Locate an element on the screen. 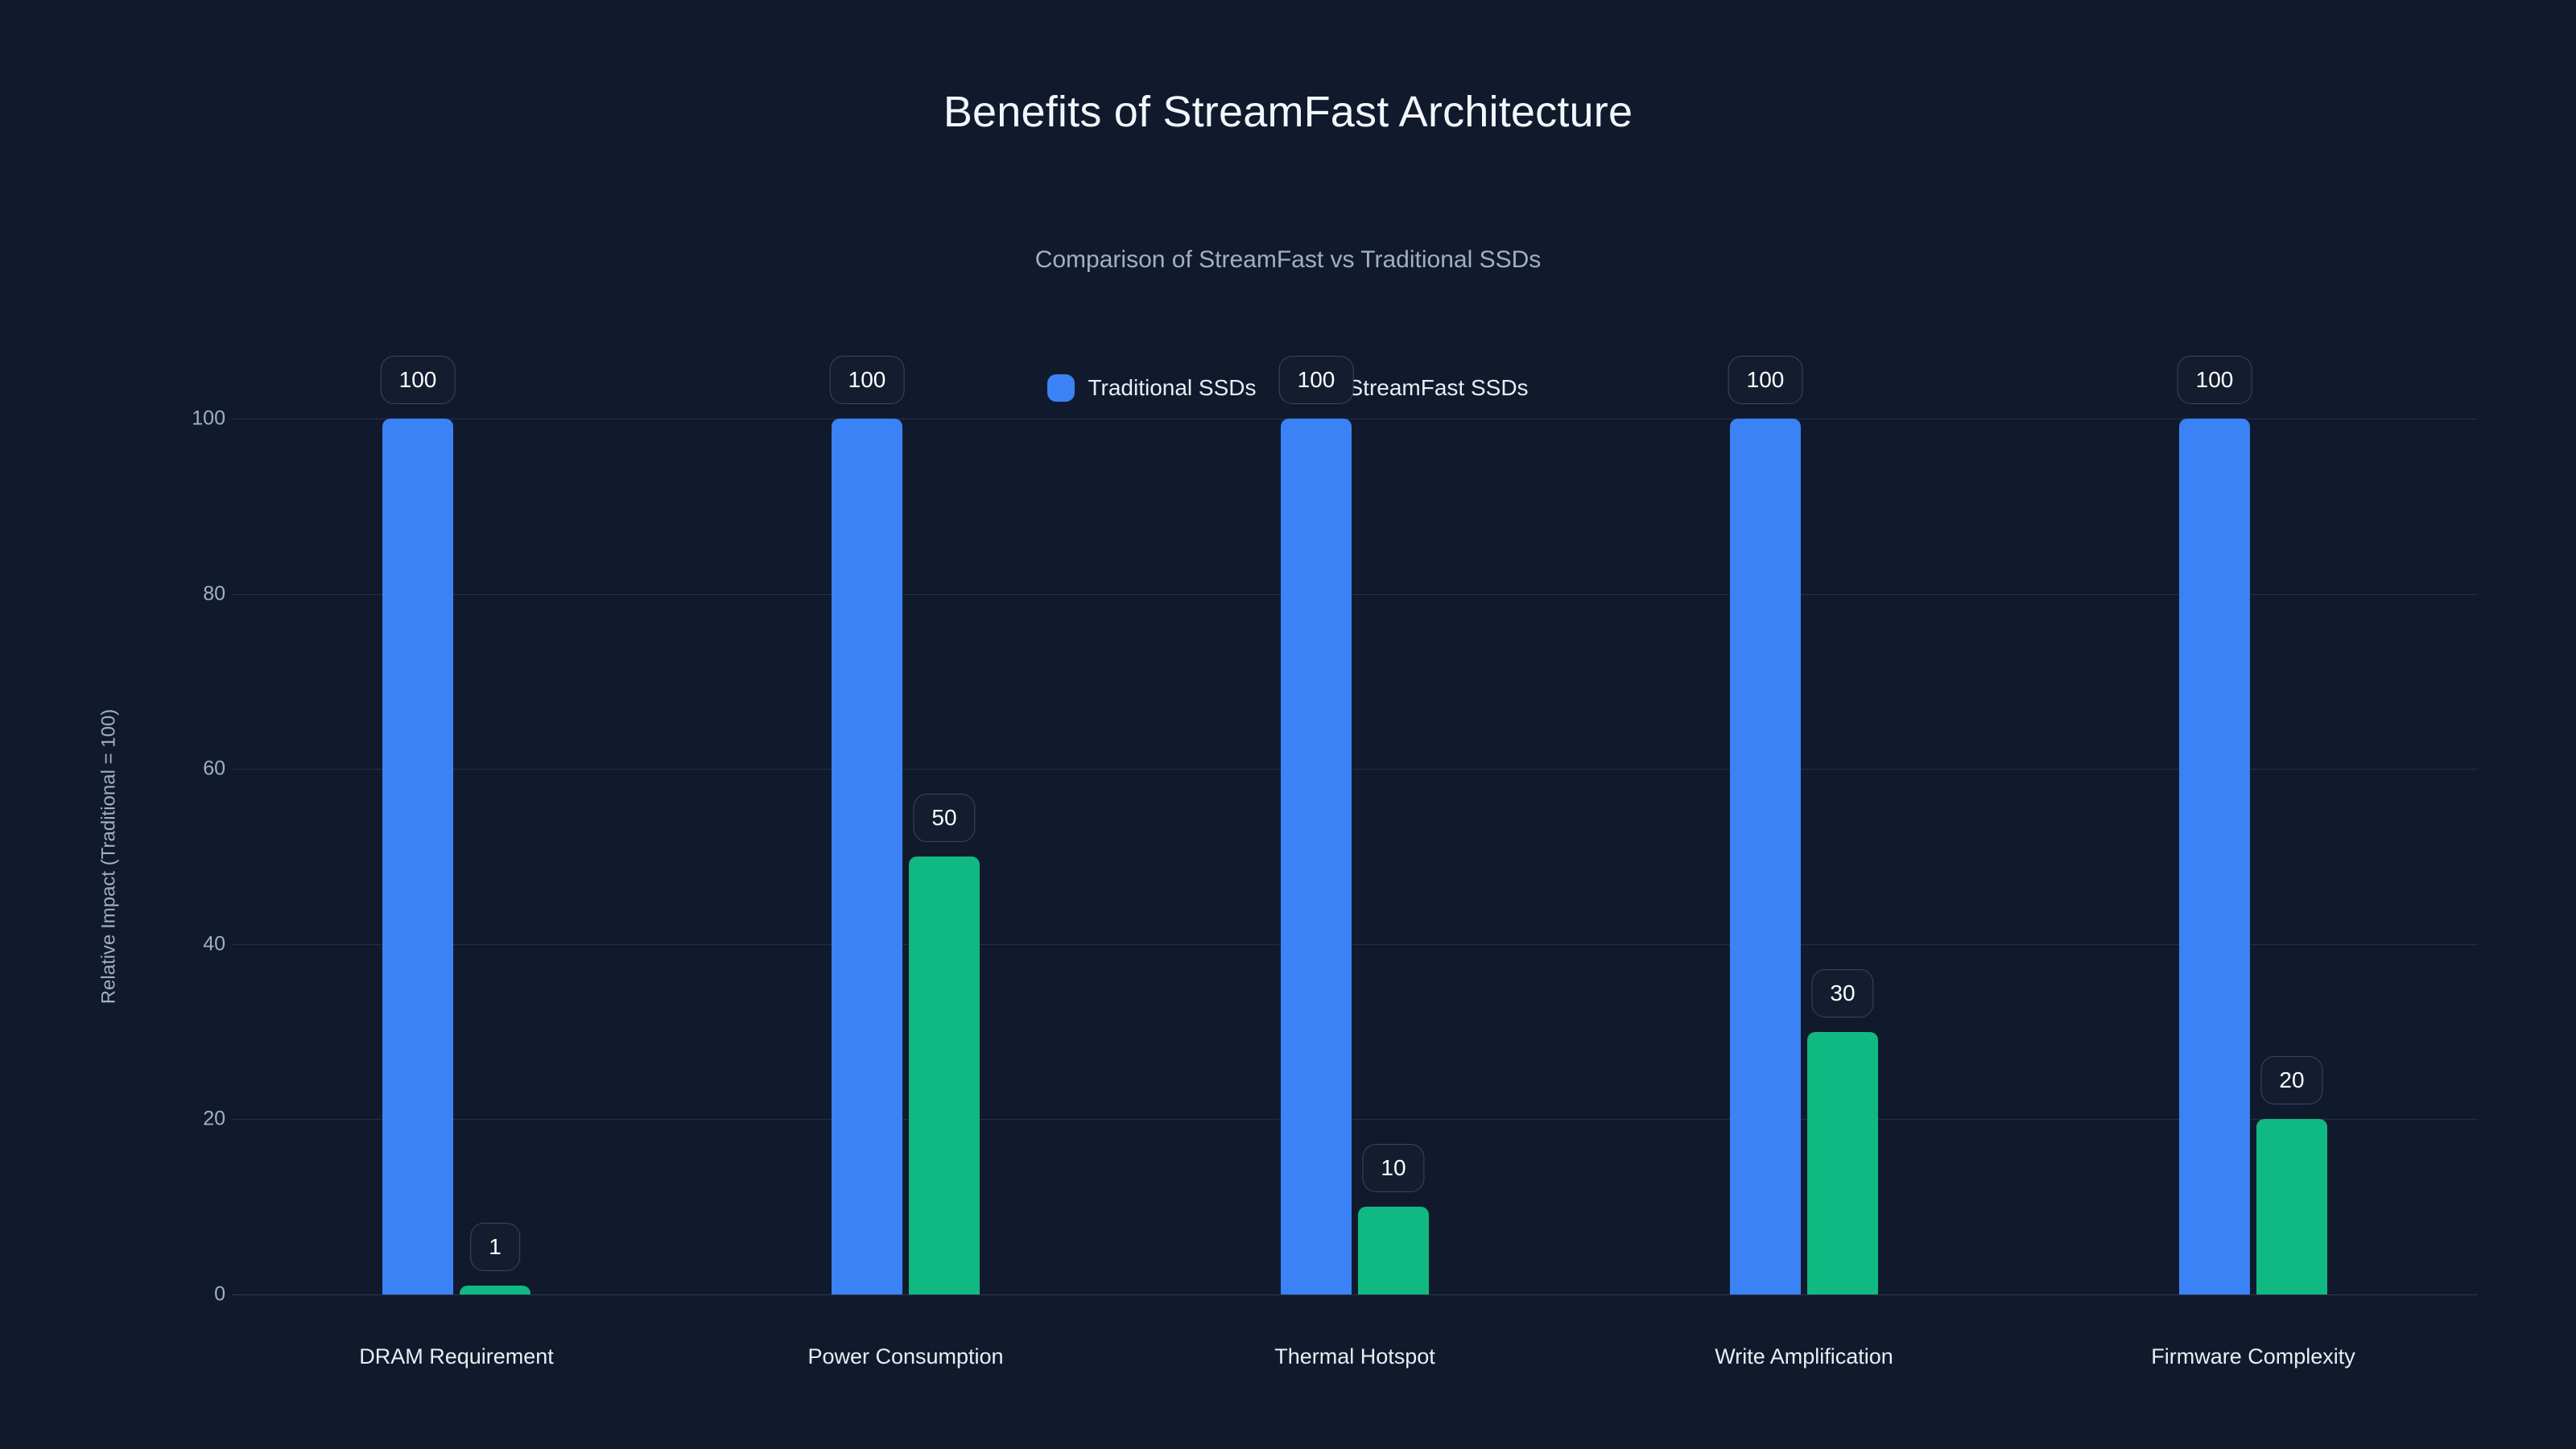  y-axis-tick-label: 20 is located at coordinates (214, 1118).